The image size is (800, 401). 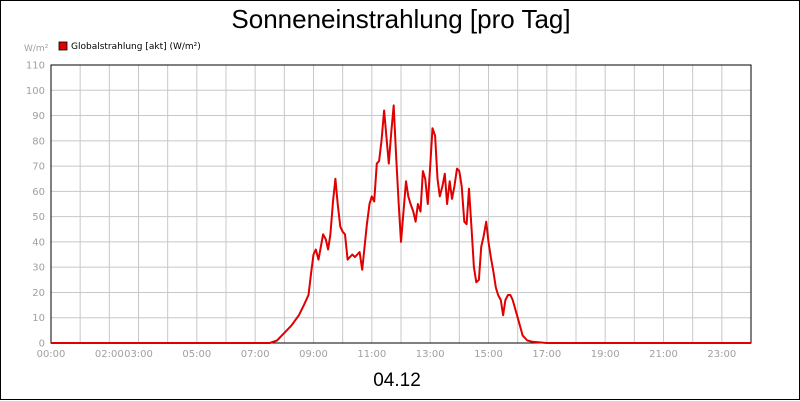 I want to click on y-tick-label: 0, so click(x=42, y=344).